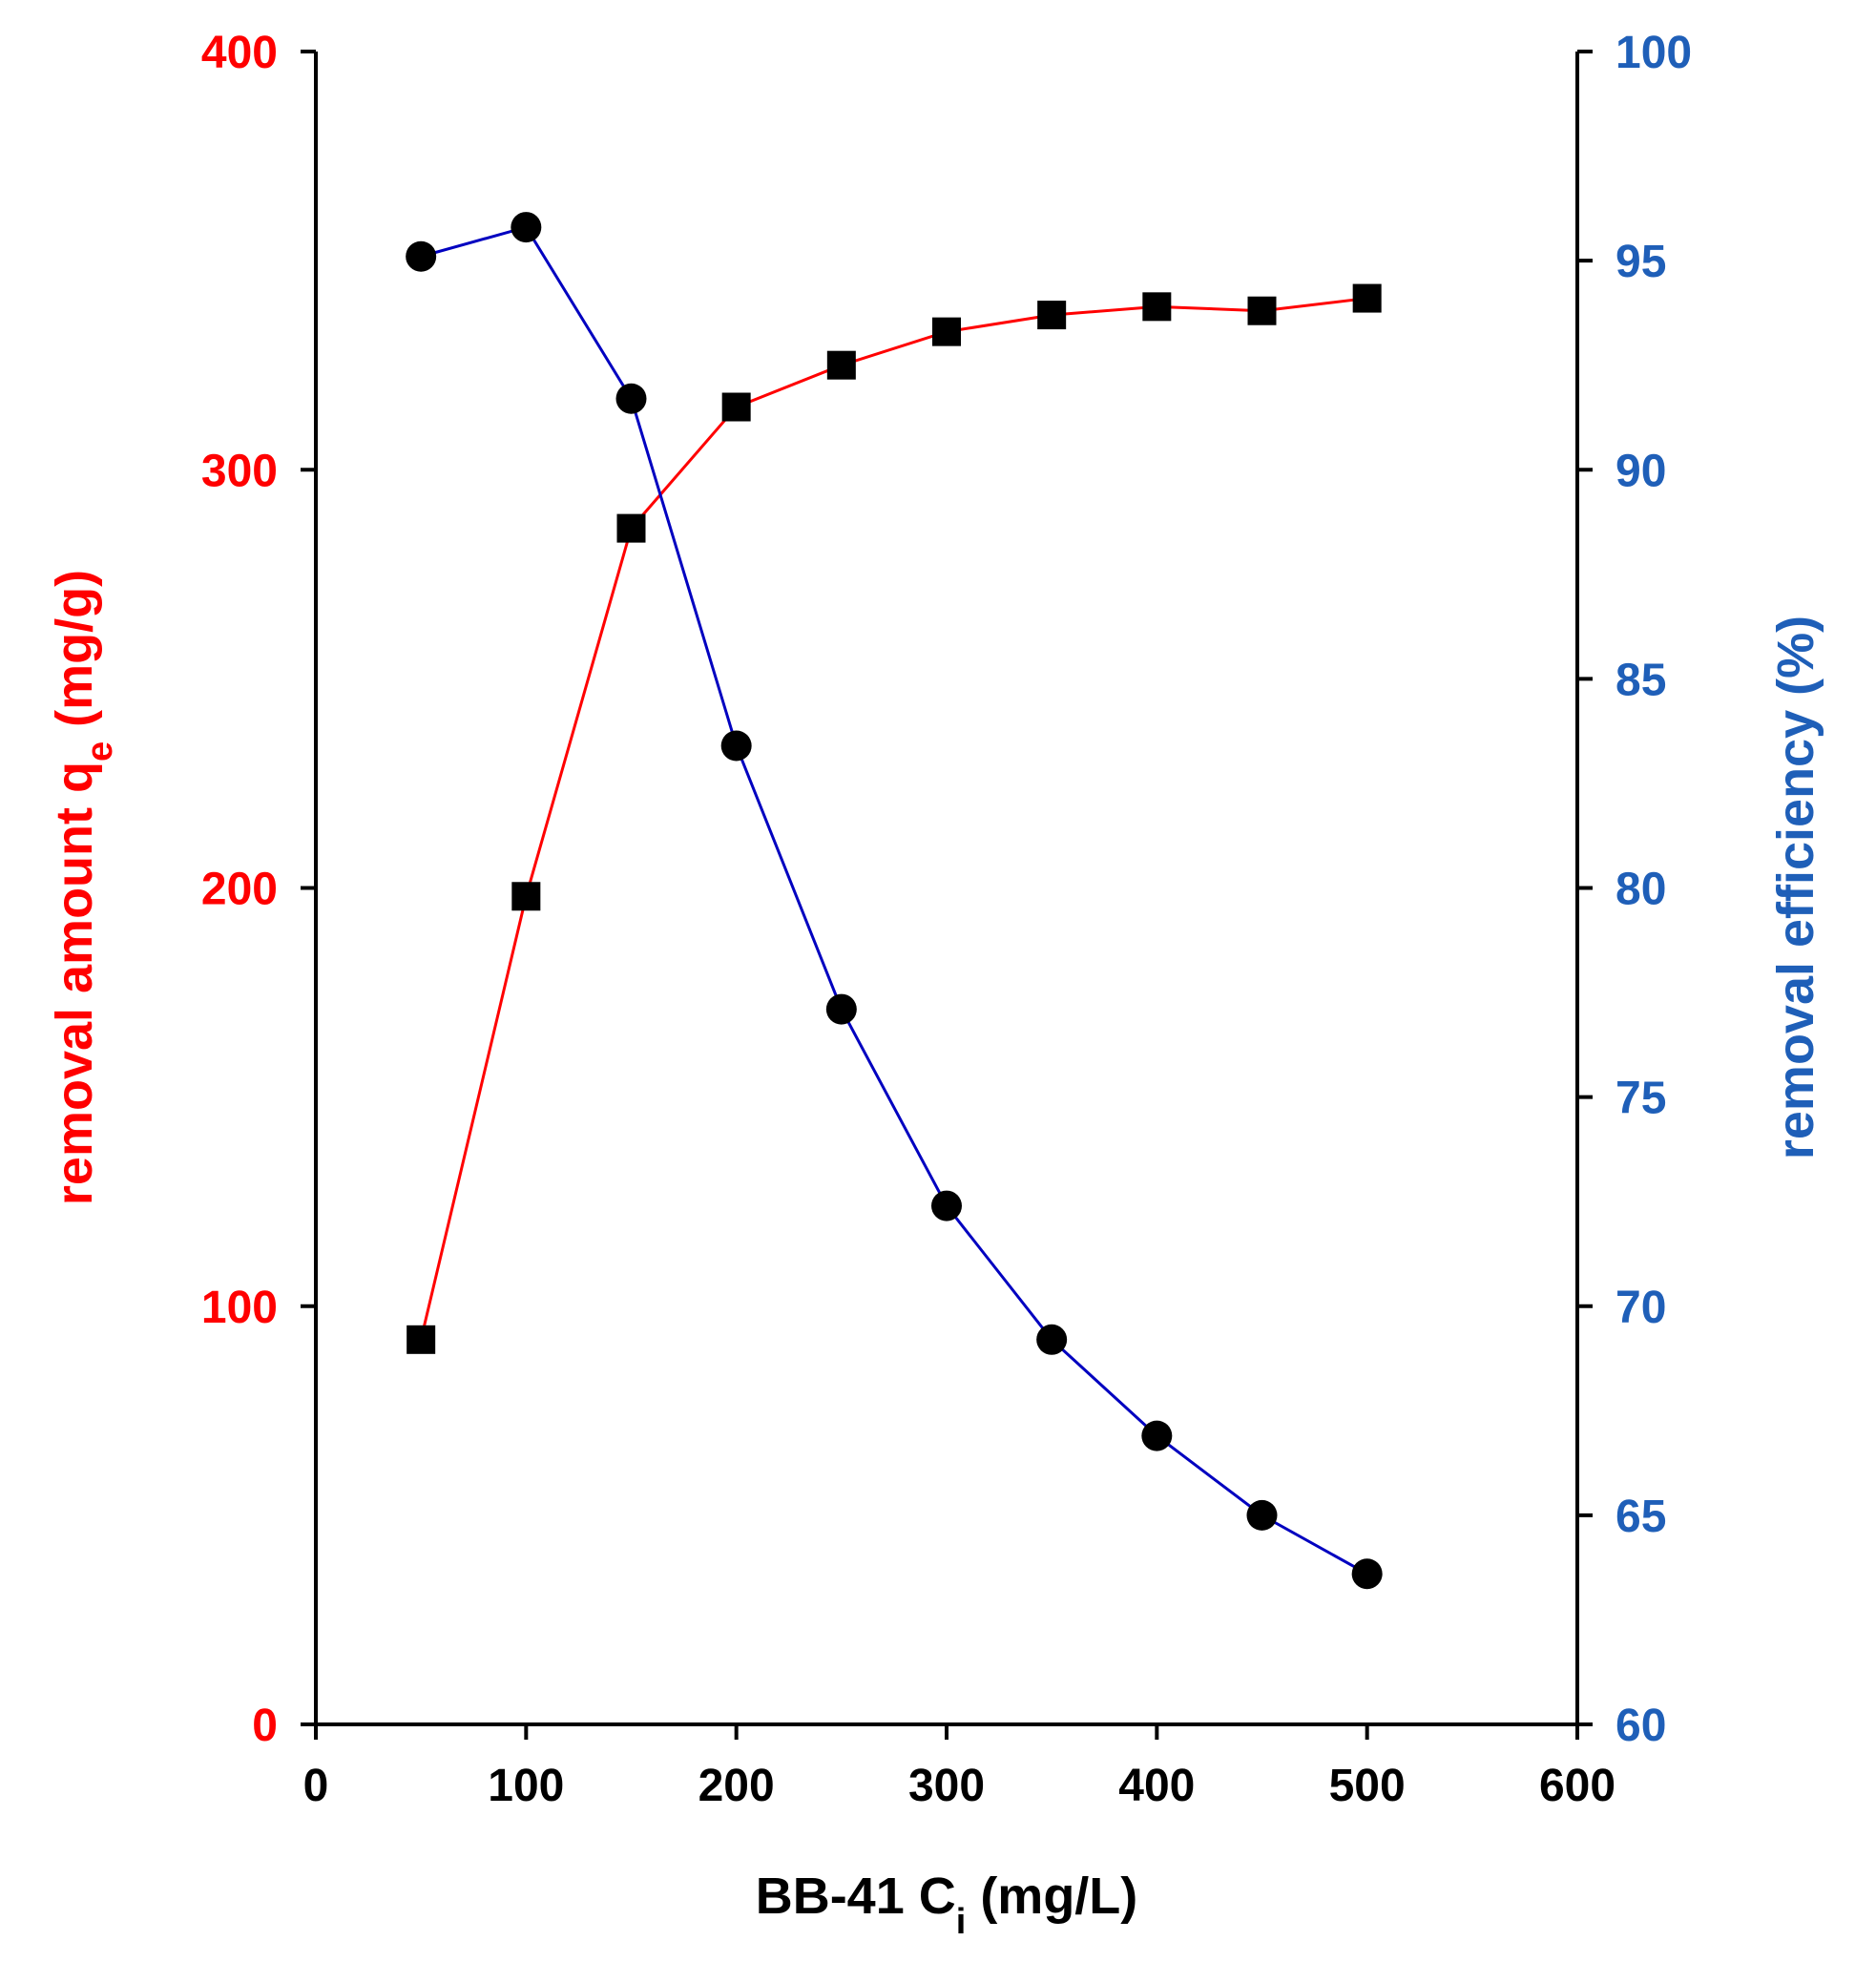 This screenshot has width=1876, height=1983. Describe the element at coordinates (239, 1308) in the screenshot. I see `left-y-tick-label: 100` at that location.